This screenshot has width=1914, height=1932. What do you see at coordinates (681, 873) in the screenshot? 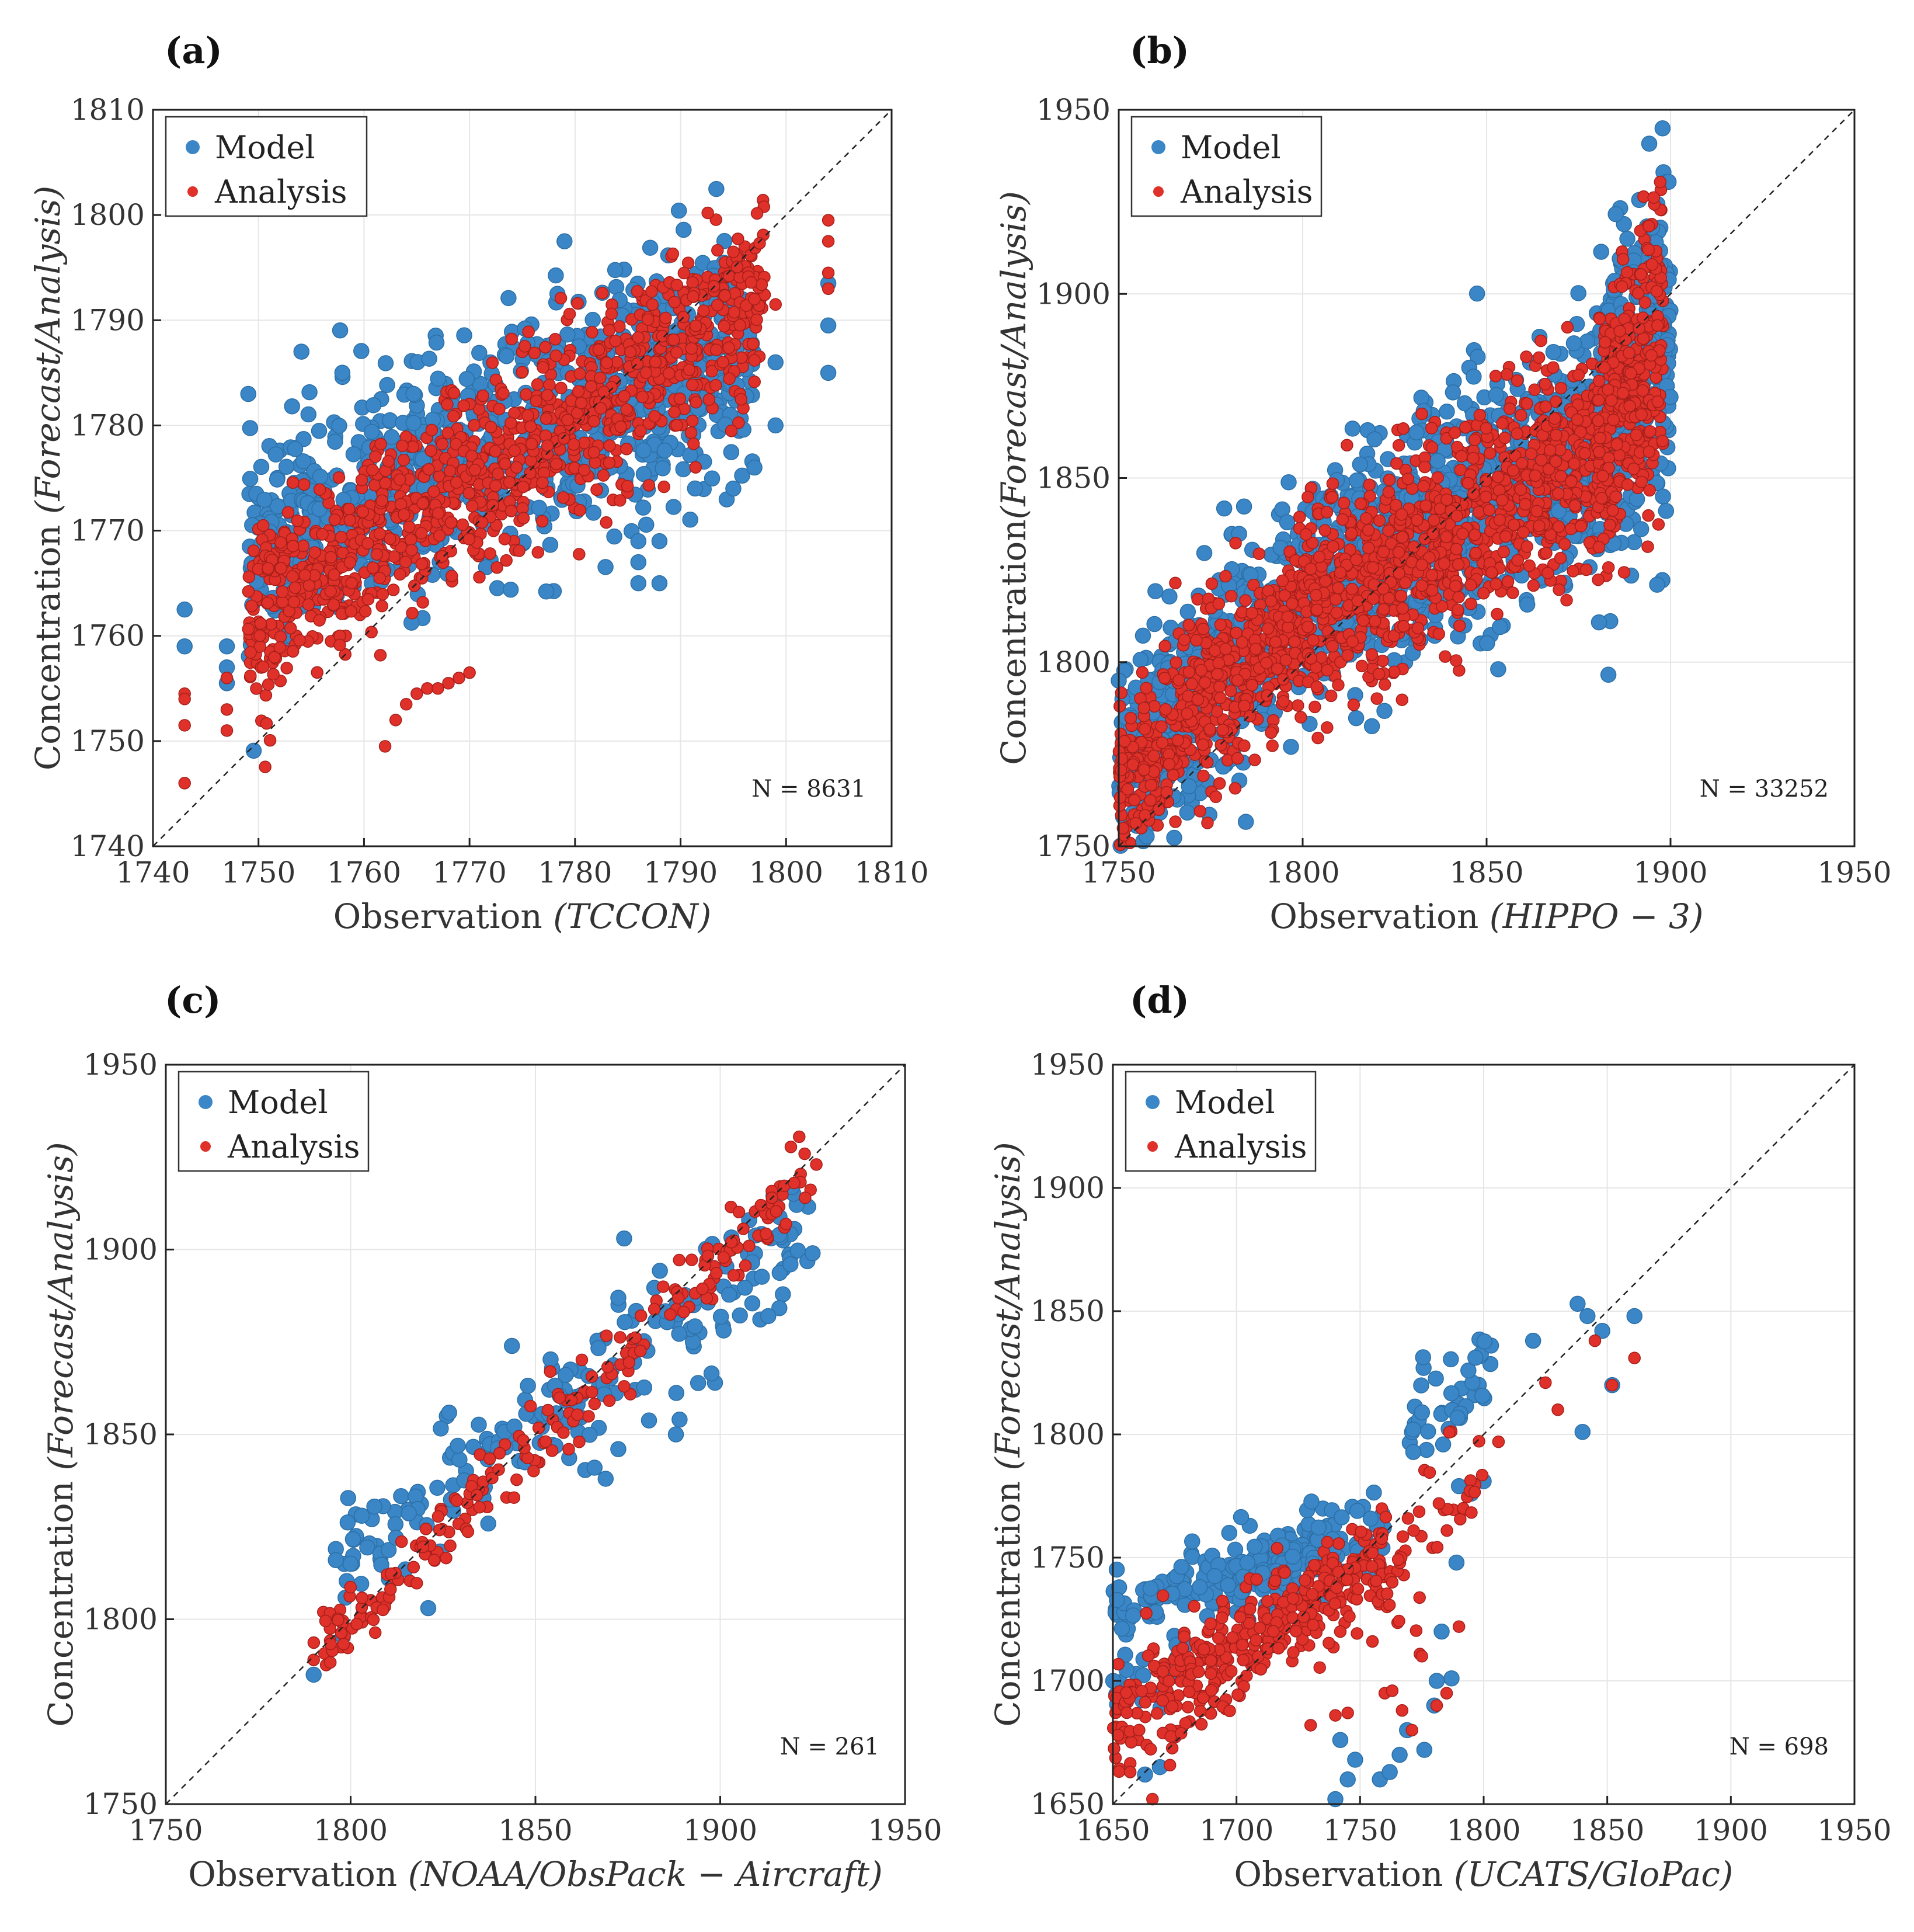
I see `x-tick-label: 1790` at bounding box center [681, 873].